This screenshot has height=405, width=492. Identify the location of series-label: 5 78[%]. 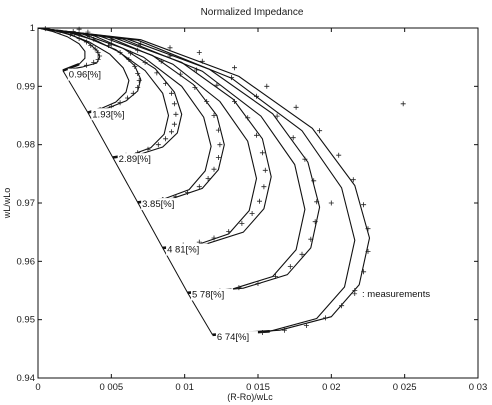
(208, 295).